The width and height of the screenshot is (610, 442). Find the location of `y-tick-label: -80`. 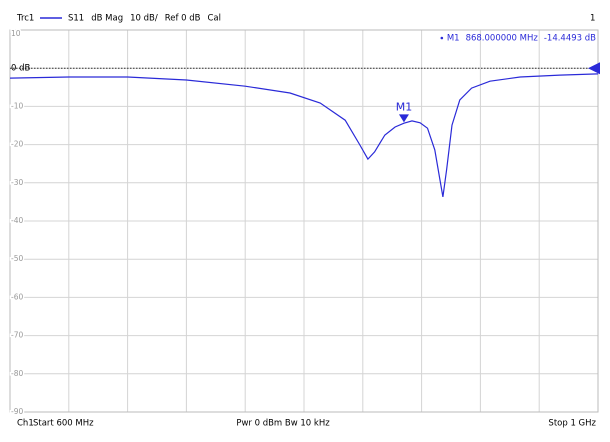

y-tick-label: -80 is located at coordinates (17, 373).